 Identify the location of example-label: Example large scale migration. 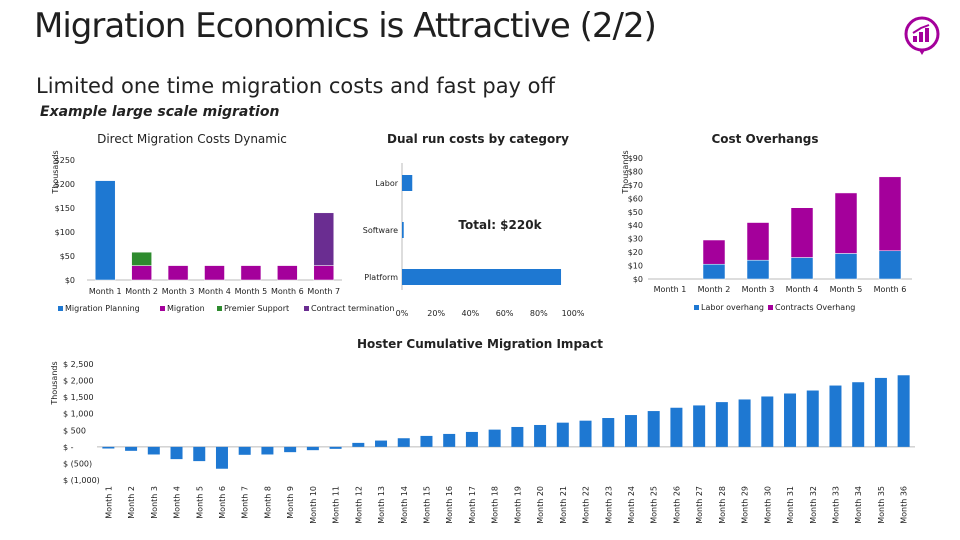
(160, 112).